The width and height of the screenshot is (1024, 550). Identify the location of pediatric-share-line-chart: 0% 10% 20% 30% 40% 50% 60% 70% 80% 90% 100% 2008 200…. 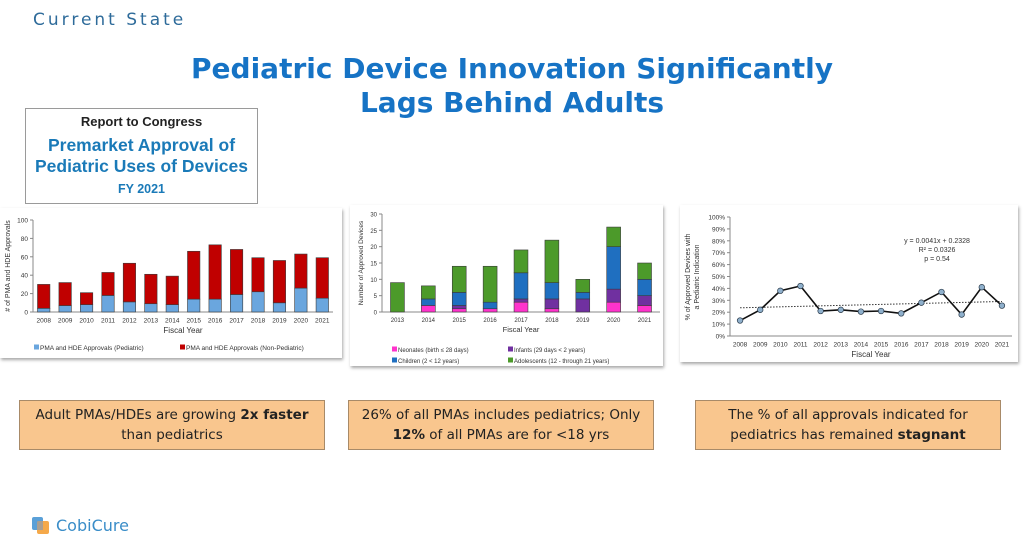
(848, 287).